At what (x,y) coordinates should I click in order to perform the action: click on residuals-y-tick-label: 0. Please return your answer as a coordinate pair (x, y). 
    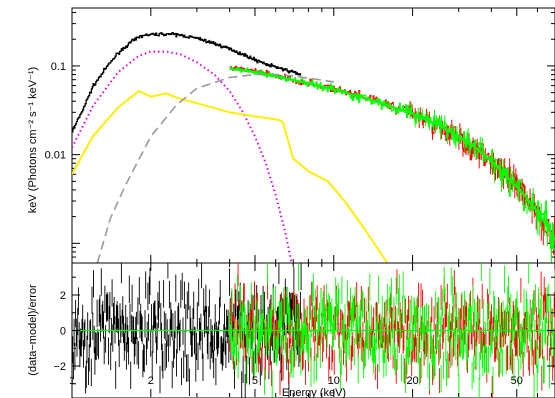
    Looking at the image, I should click on (63, 332).